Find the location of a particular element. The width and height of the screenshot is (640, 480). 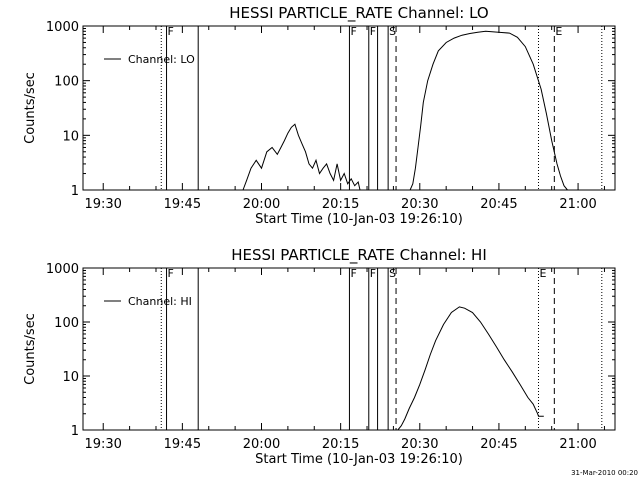

chart-title: HESSI PARTICLE_RATE Channel: HI is located at coordinates (359, 255).